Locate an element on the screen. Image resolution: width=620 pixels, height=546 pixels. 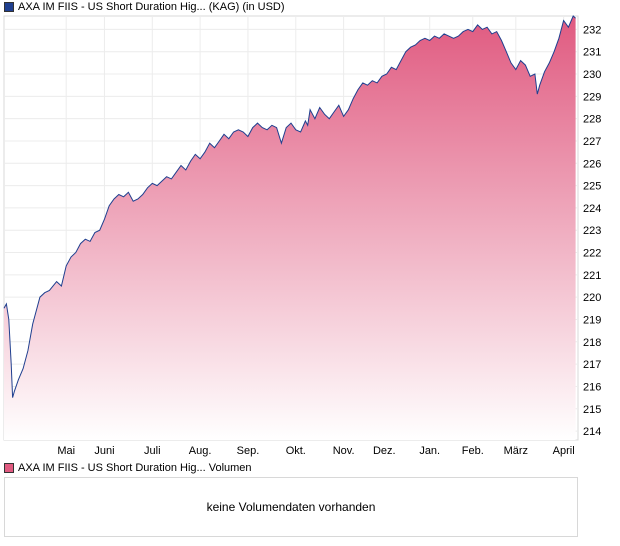
x-tick-label: Sep. is located at coordinates (248, 451).